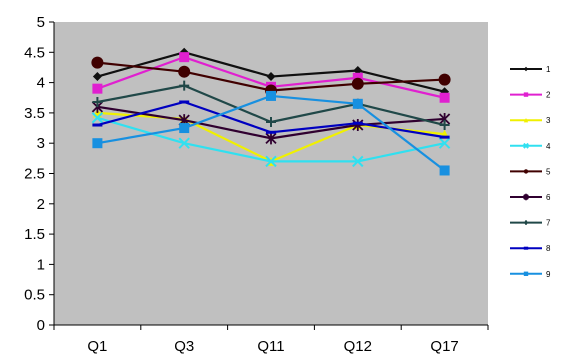 The height and width of the screenshot is (361, 570). I want to click on legend-label: 5, so click(548, 171).